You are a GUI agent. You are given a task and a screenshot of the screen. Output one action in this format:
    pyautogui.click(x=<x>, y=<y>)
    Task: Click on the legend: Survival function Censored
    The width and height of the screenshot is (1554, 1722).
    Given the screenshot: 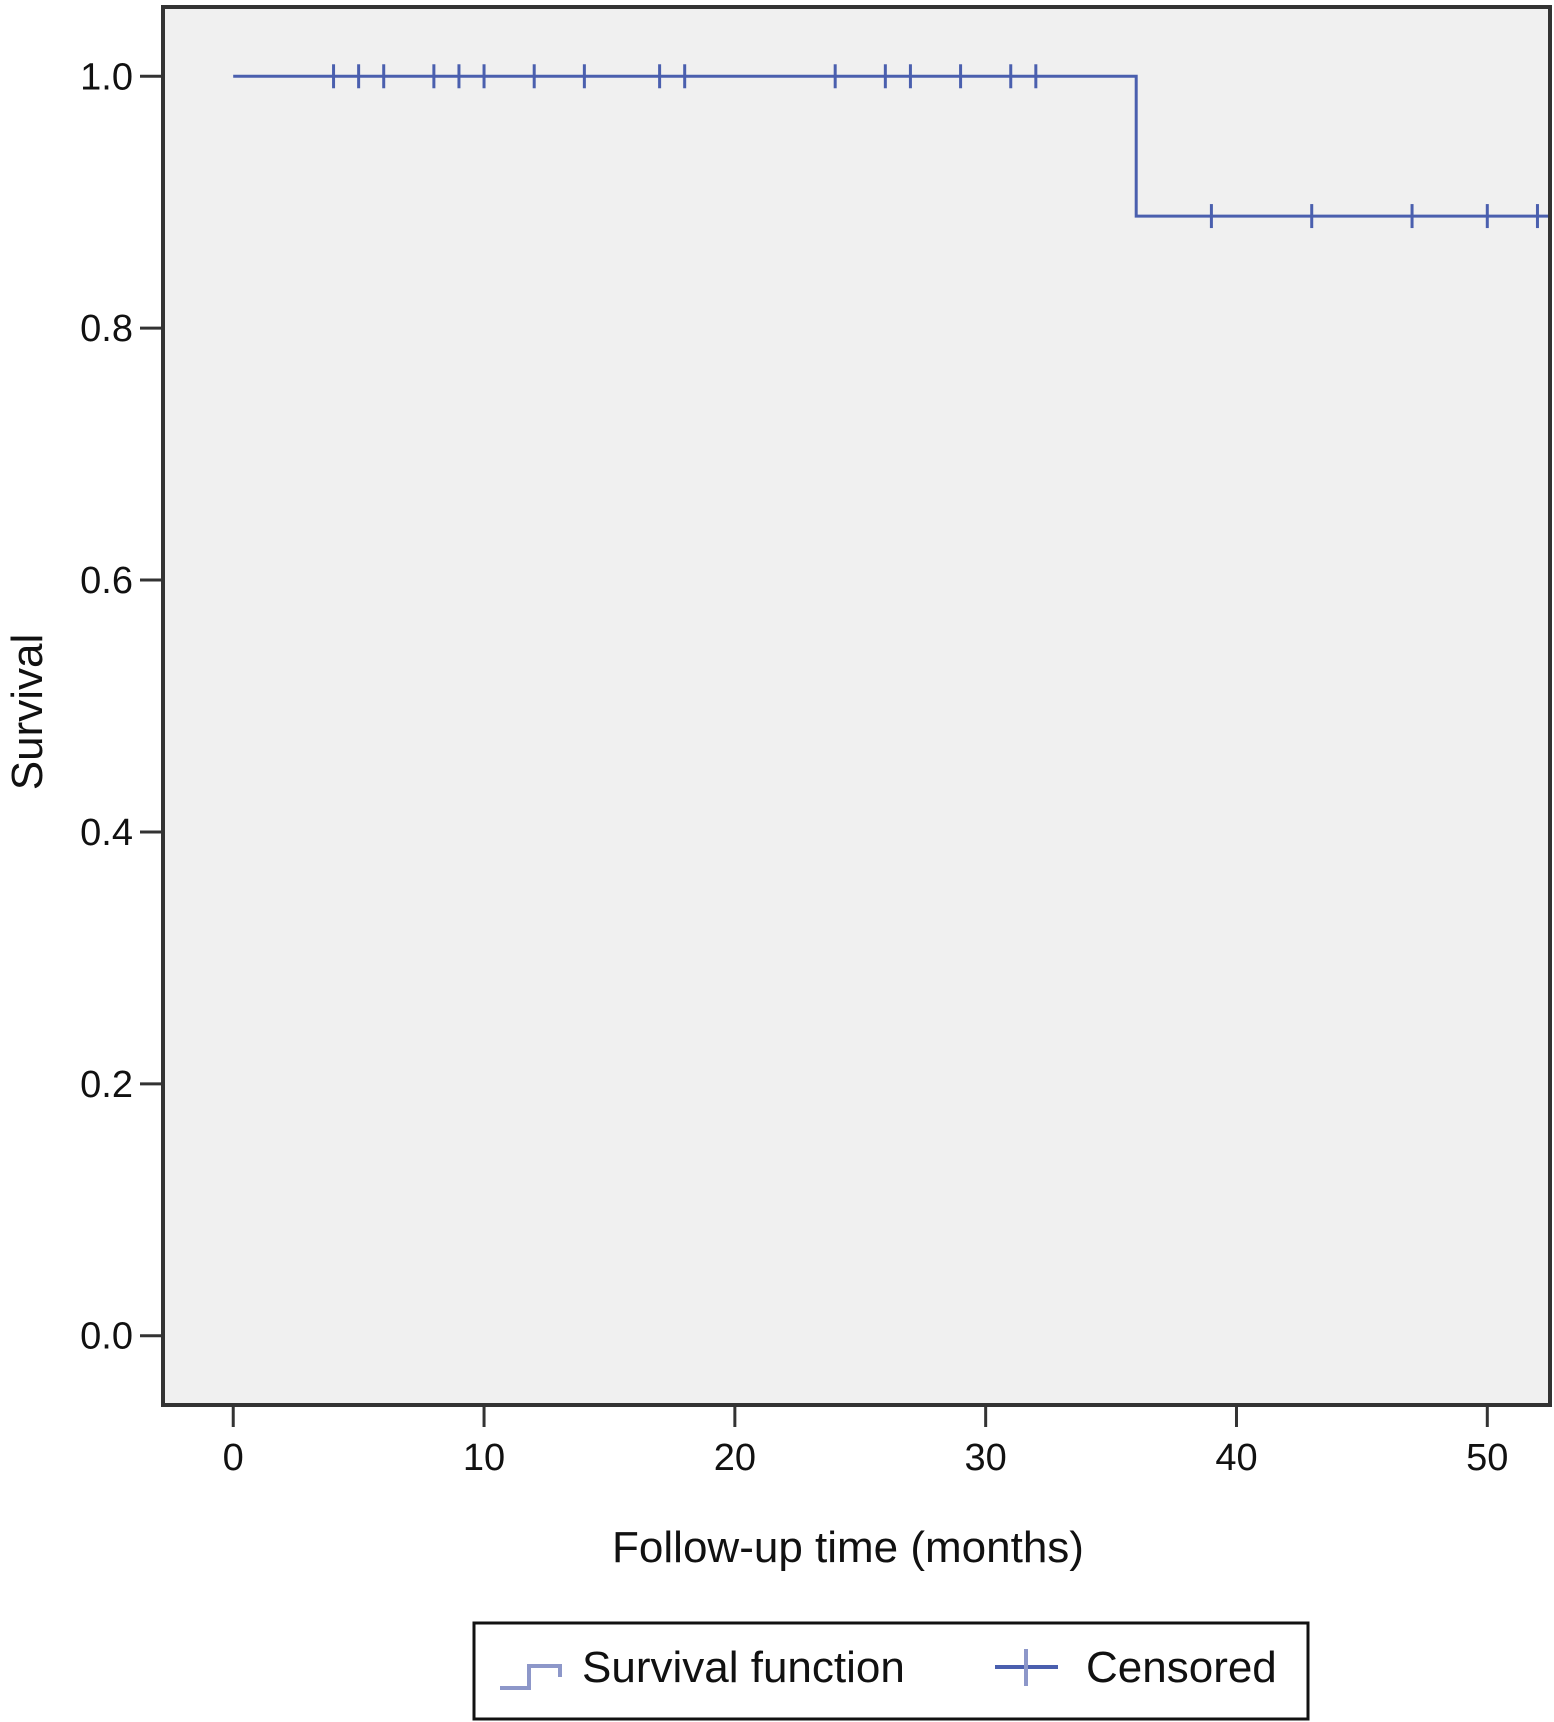 What is the action you would take?
    pyautogui.click(x=891, y=1671)
    